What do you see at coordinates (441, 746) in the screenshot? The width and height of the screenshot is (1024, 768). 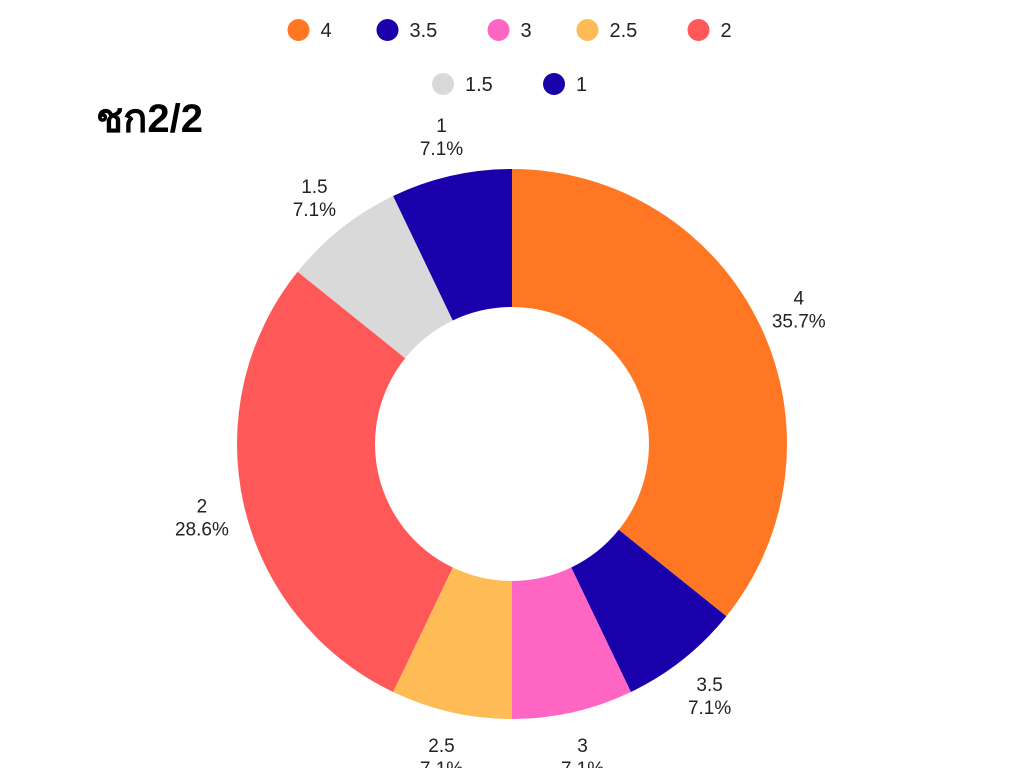 I see `slice-category-label: 2.5` at bounding box center [441, 746].